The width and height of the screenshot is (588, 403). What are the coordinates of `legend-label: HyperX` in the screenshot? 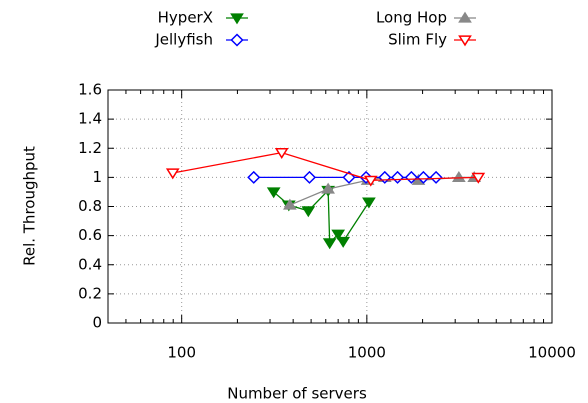 It's located at (185, 18).